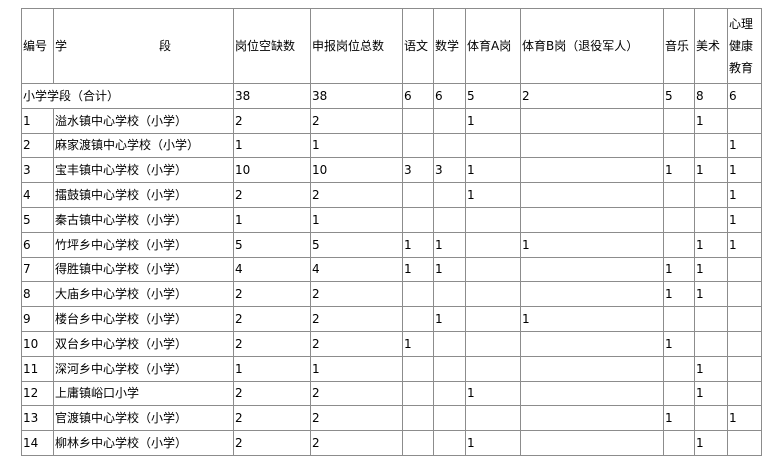 The image size is (770, 462). Describe the element at coordinates (418, 96) in the screenshot. I see `summary-cell: 6` at that location.